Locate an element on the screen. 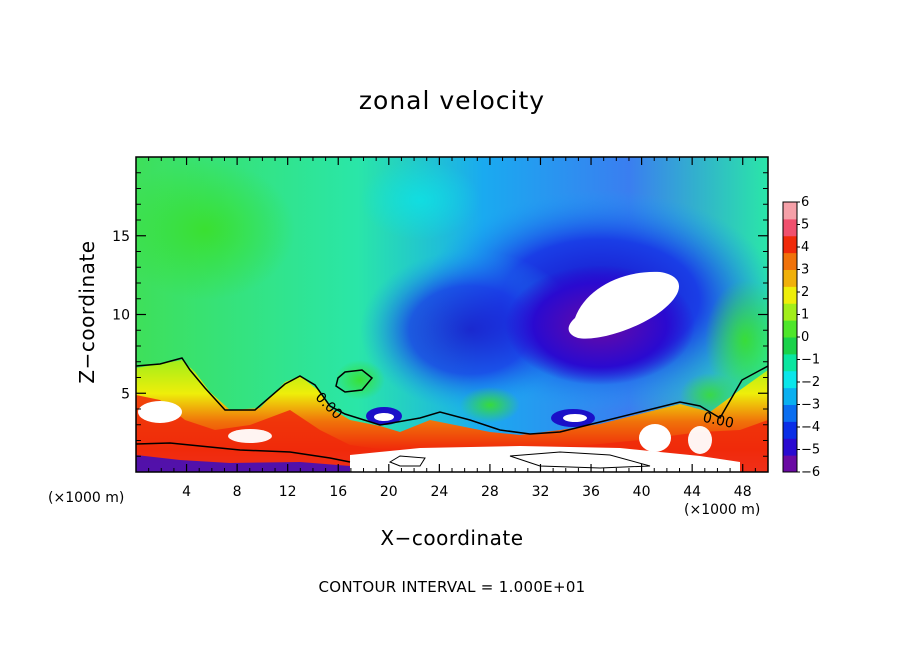 This screenshot has height=654, width=904. contour-label: 0.00 is located at coordinates (718, 421).